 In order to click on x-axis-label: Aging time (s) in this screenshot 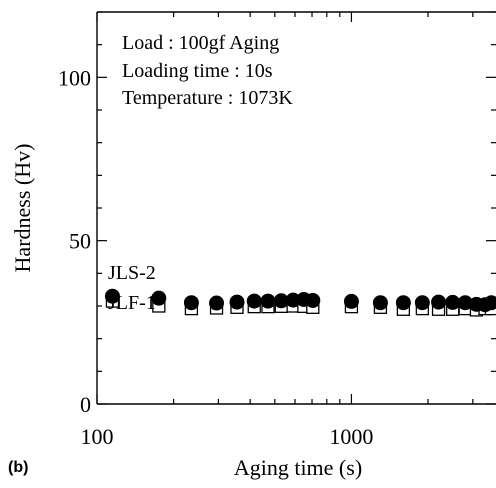, I will do `click(298, 467)`.